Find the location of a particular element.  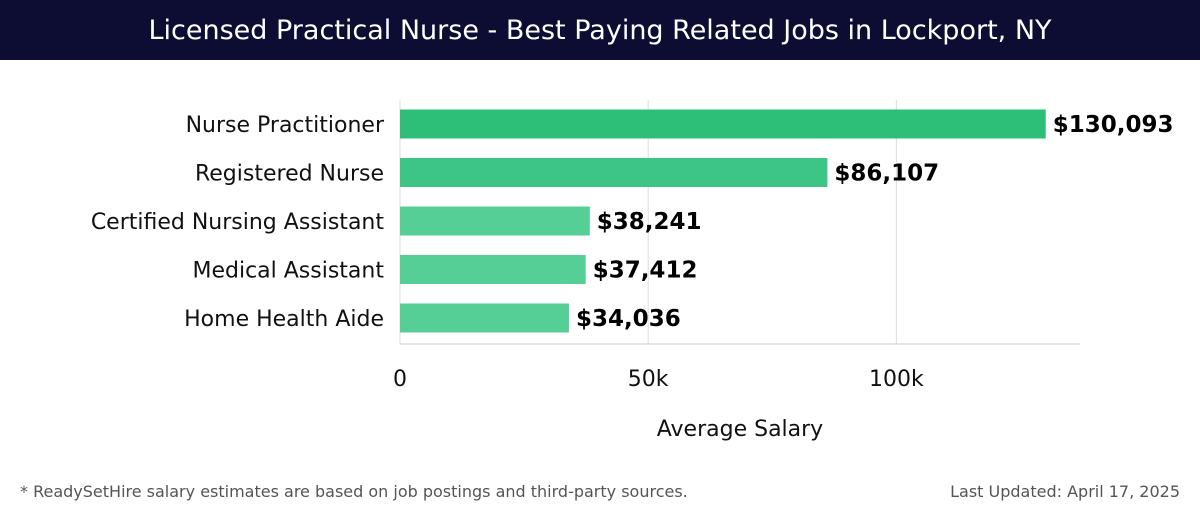

data-label: $86,107 is located at coordinates (886, 174).